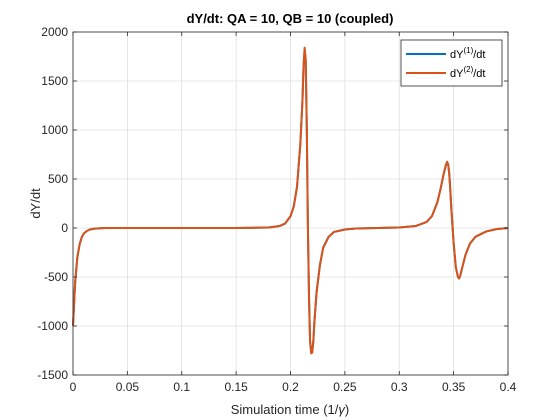  Describe the element at coordinates (468, 69) in the screenshot. I see `legend-label-series-2-sup: (2)` at that location.